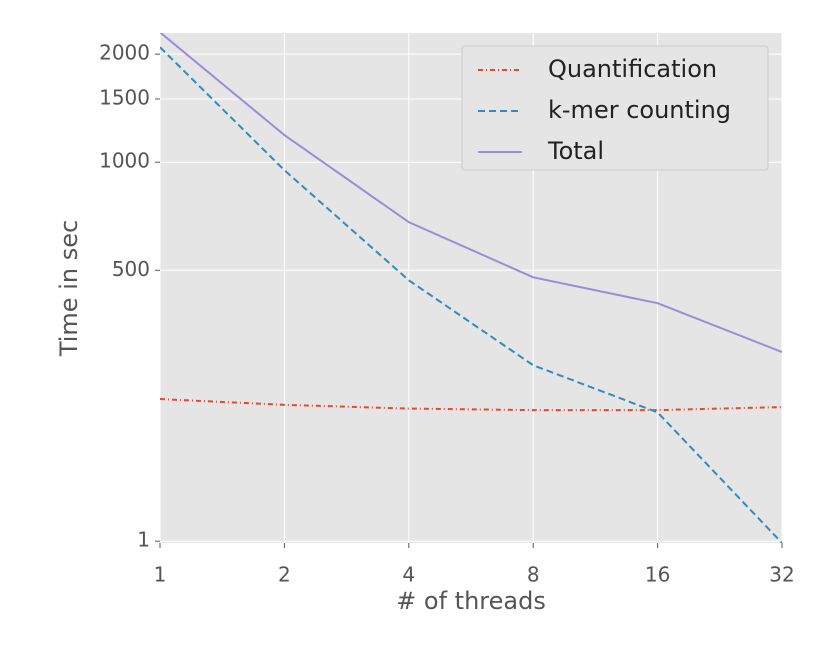 The image size is (830, 663). What do you see at coordinates (143, 540) in the screenshot?
I see `y-tick-label: 1` at bounding box center [143, 540].